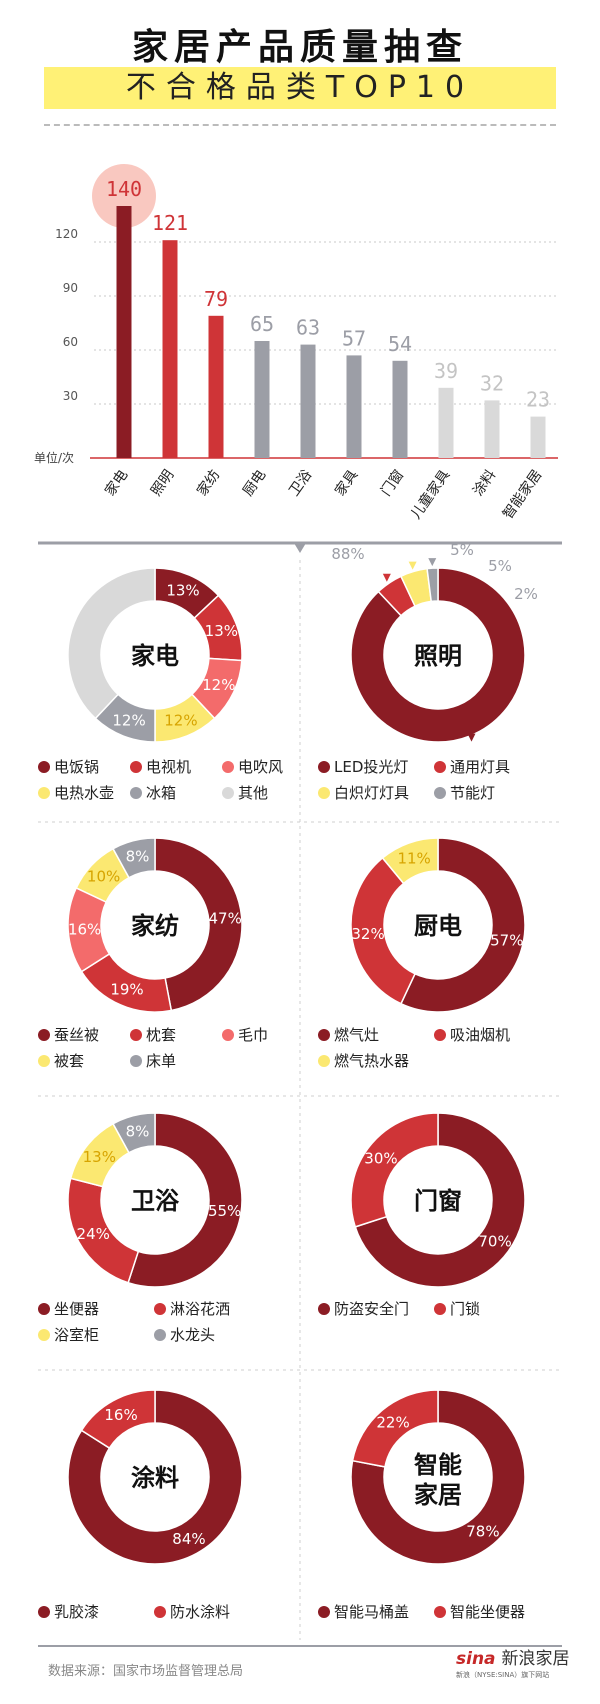 This screenshot has height=1704, width=600. What do you see at coordinates (308, 328) in the screenshot?
I see `bar-value-label-4: 63` at bounding box center [308, 328].